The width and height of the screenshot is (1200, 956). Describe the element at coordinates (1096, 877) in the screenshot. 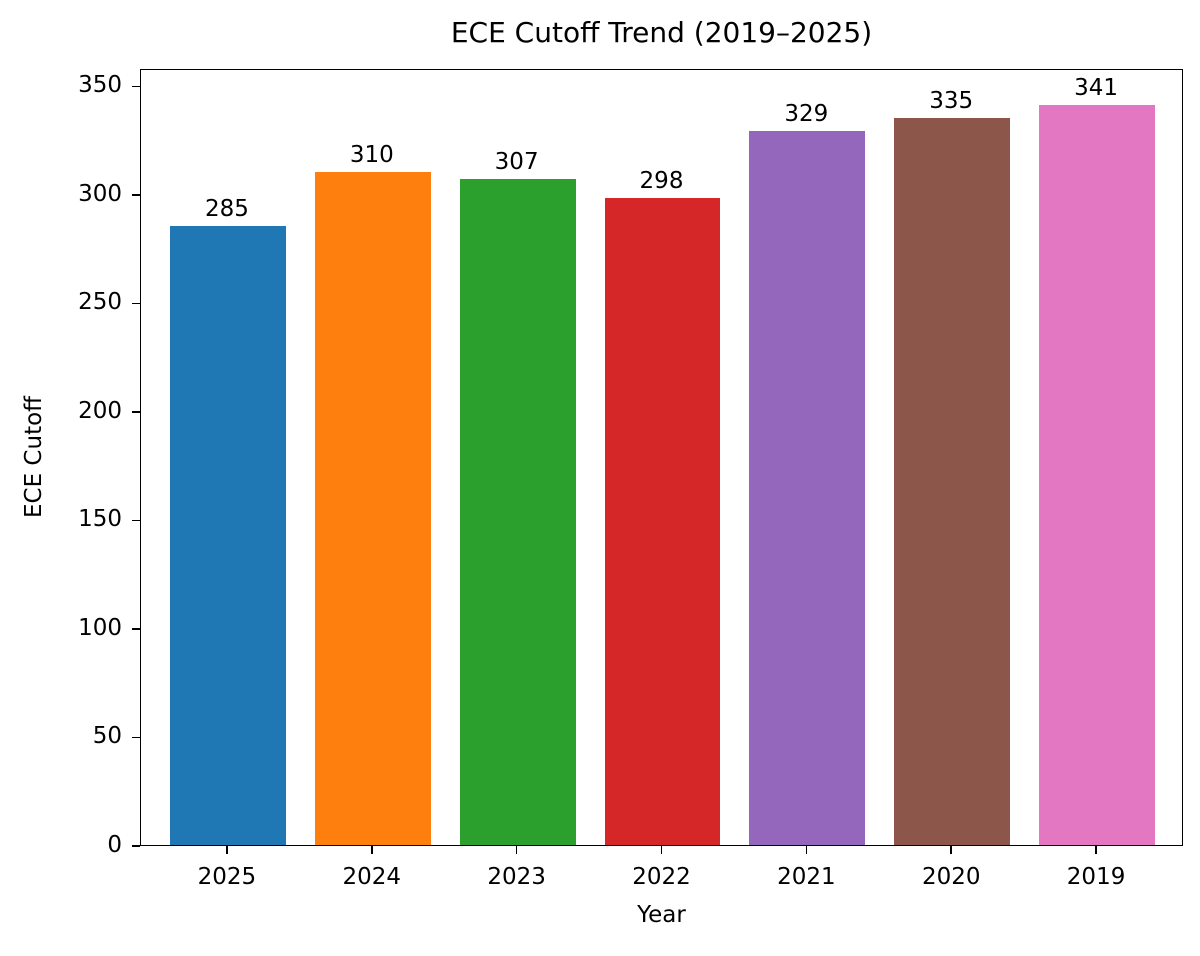

I see `x-tick-label: 2019` at that location.